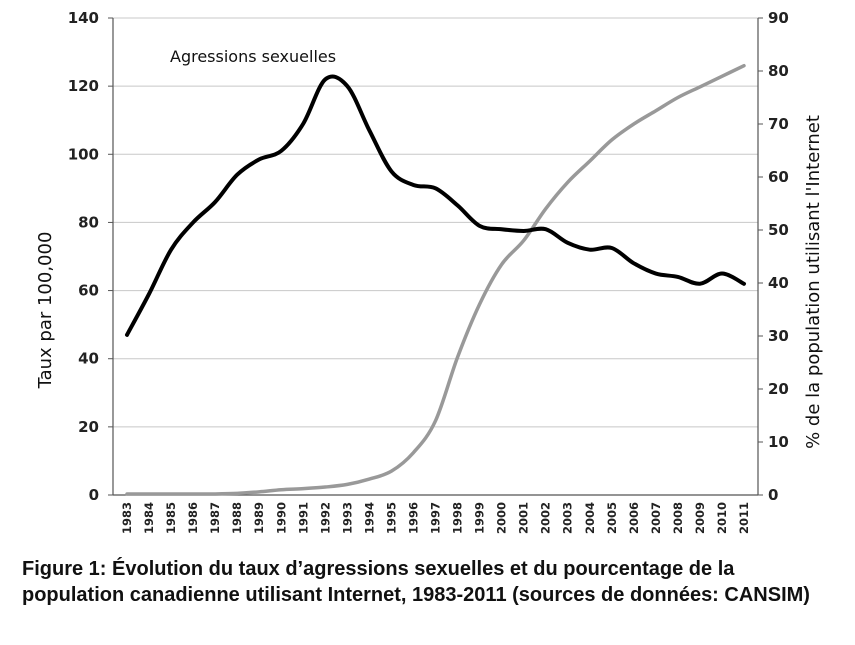  I want to click on x-tick-label: 2008, so click(678, 518).